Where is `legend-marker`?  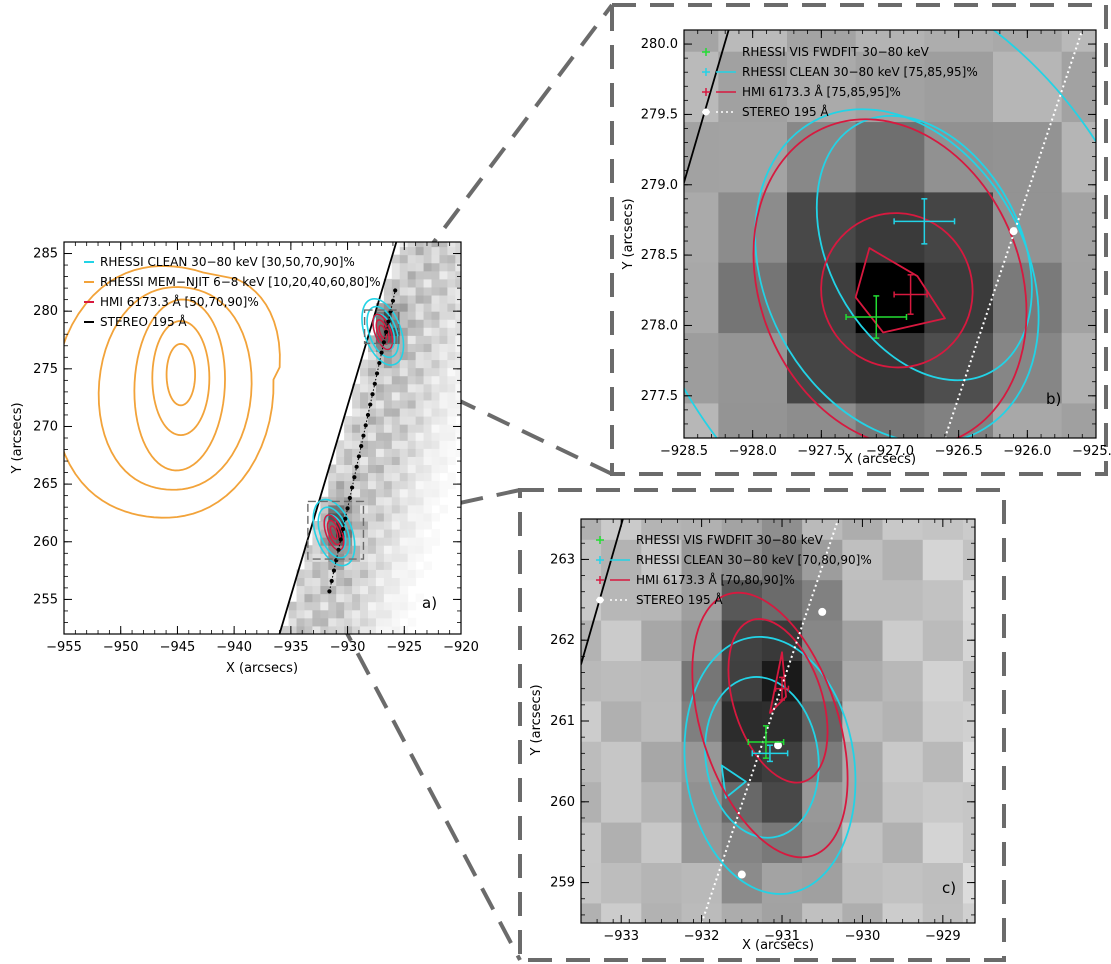
legend-marker is located at coordinates (600, 600).